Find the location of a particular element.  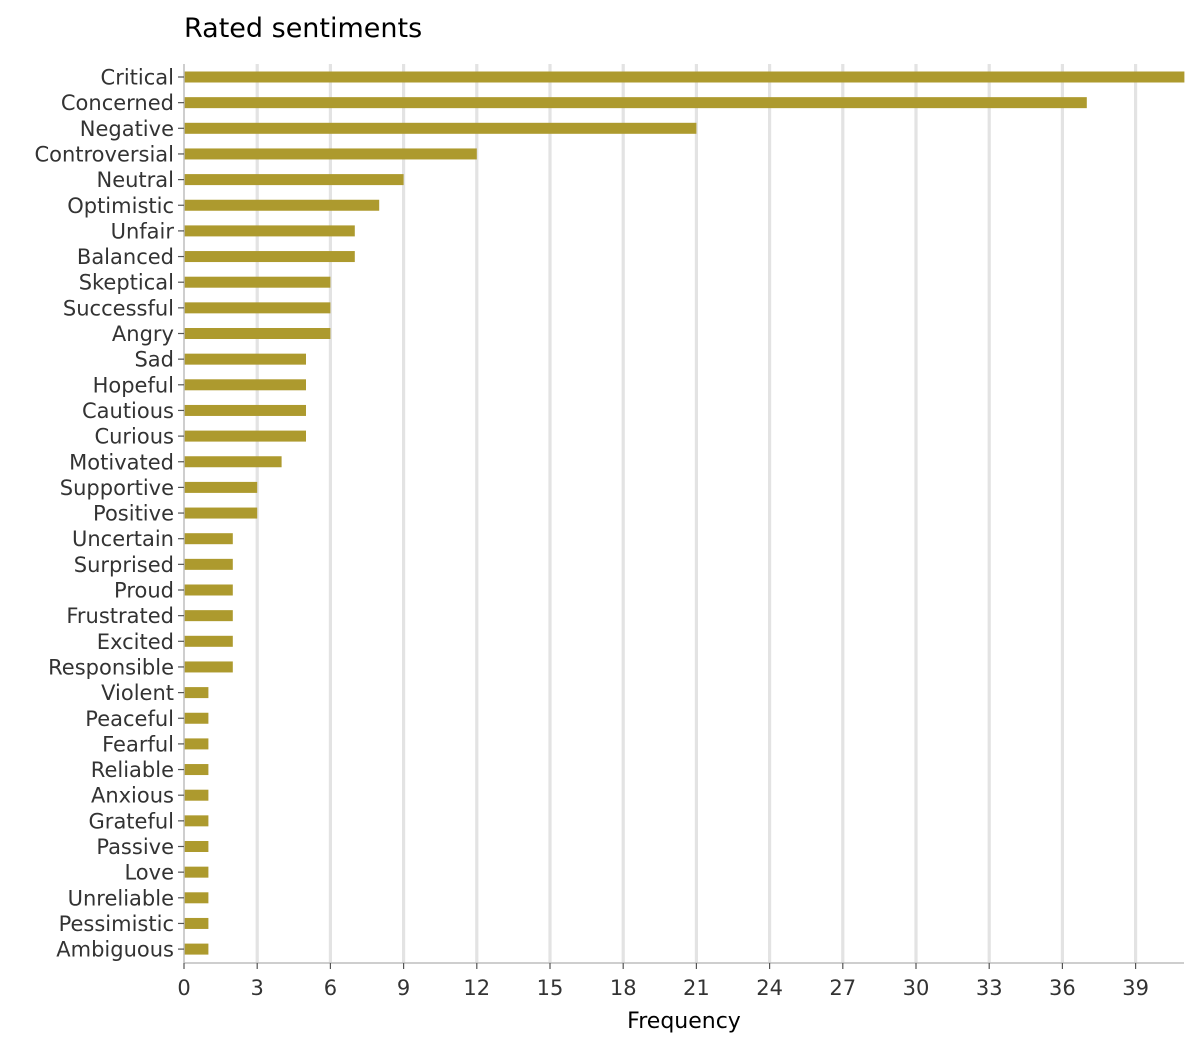

y-tick-label: Proud is located at coordinates (144, 591).